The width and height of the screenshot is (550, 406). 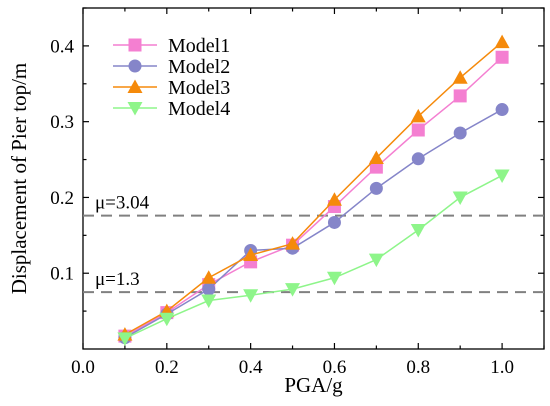 I want to click on legend-item: Model3, so click(x=171, y=88).